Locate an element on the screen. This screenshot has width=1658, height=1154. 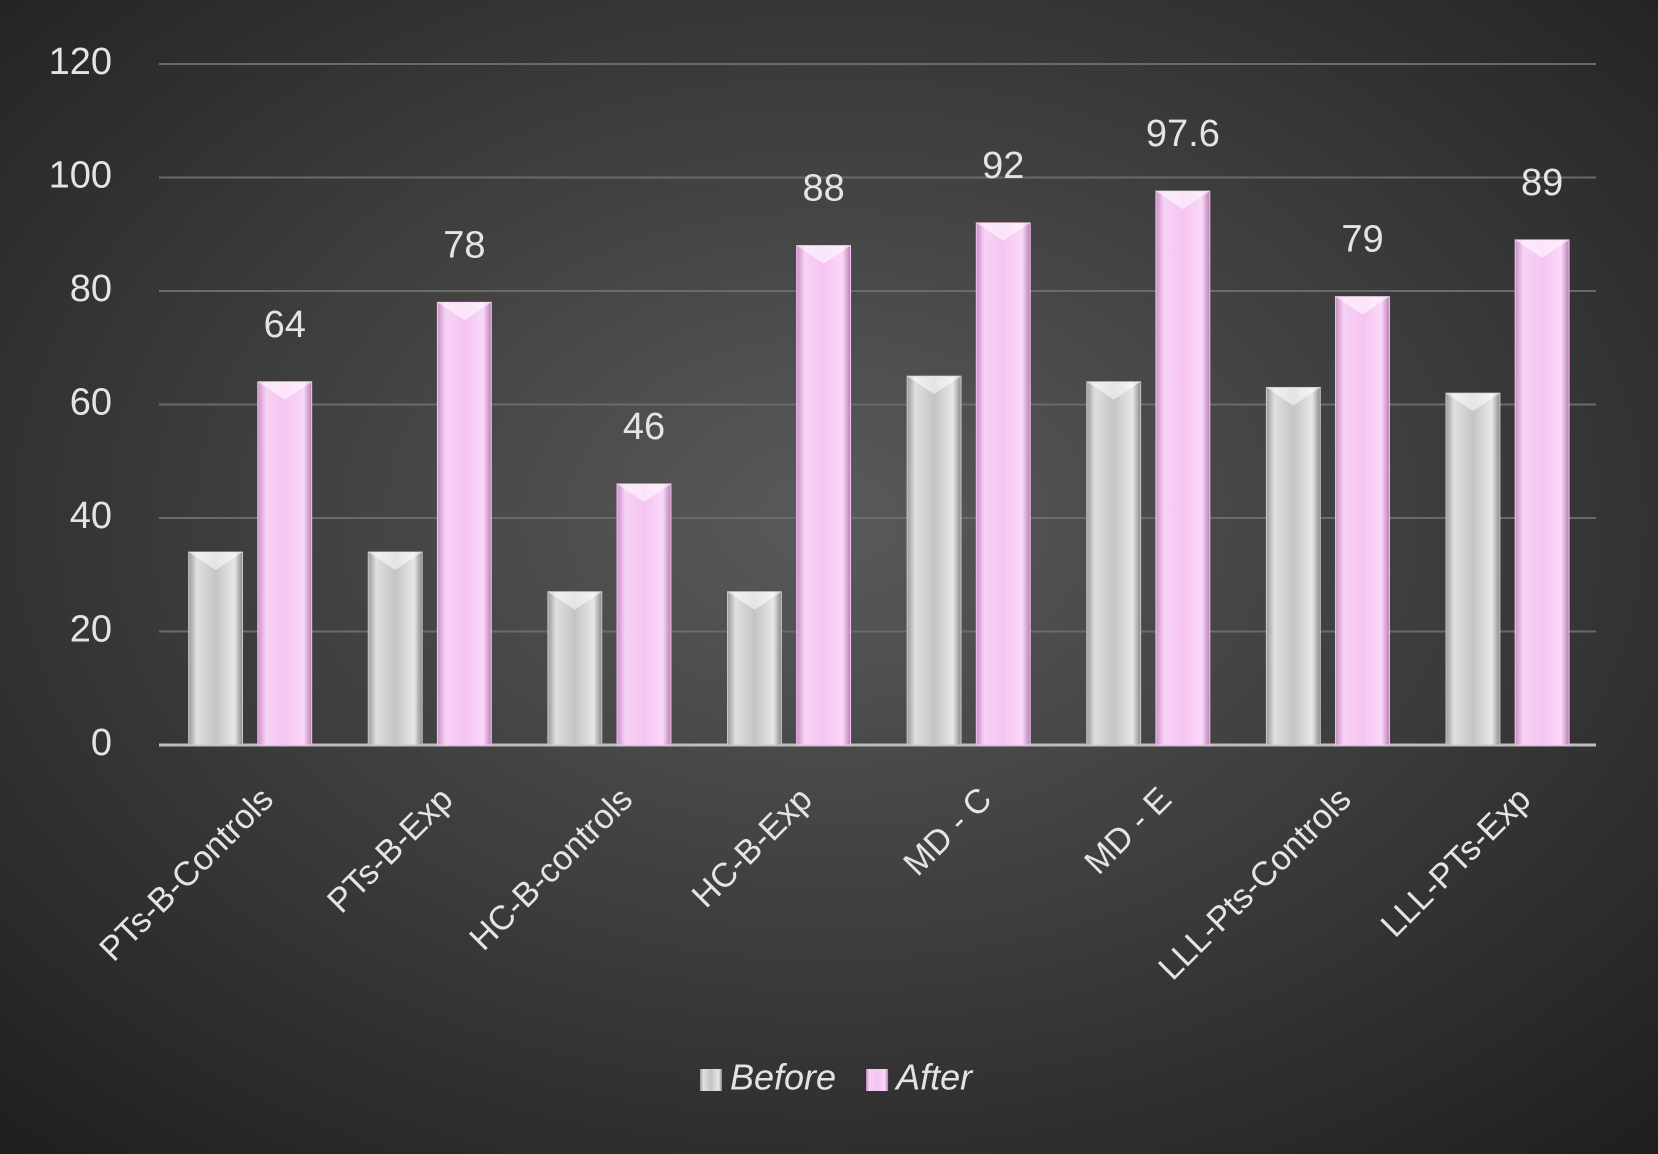
legend-label: After is located at coordinates (934, 1077).